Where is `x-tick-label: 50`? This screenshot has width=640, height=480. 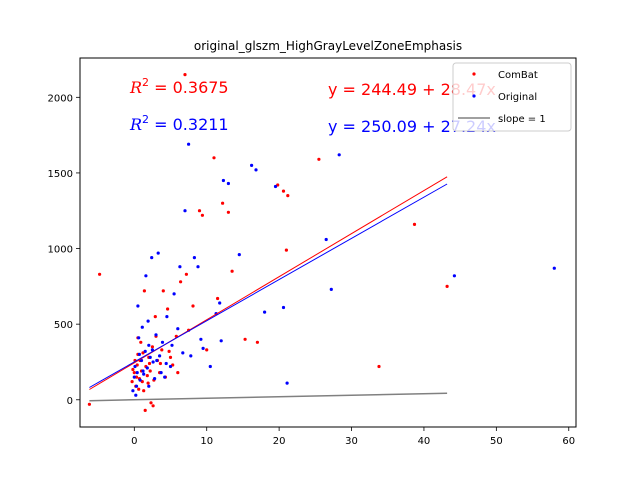 x-tick-label: 50 is located at coordinates (496, 441).